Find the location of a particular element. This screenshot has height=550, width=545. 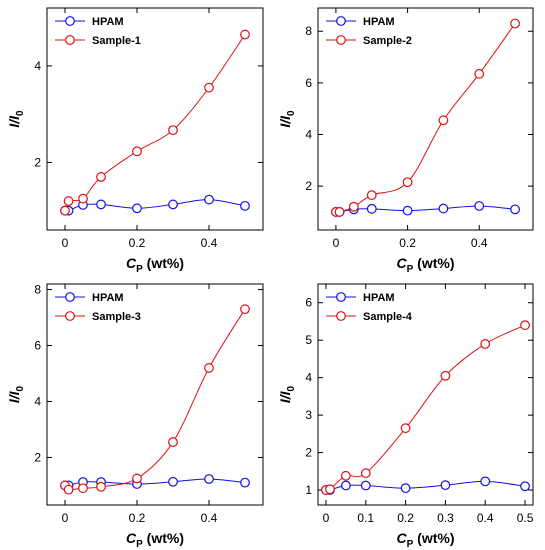

x-tick-label: 0.1 is located at coordinates (365, 518).